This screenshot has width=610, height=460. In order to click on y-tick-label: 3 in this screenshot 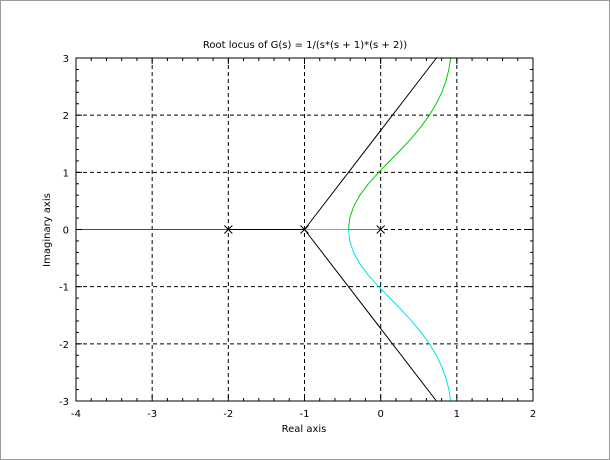, I will do `click(66, 59)`.